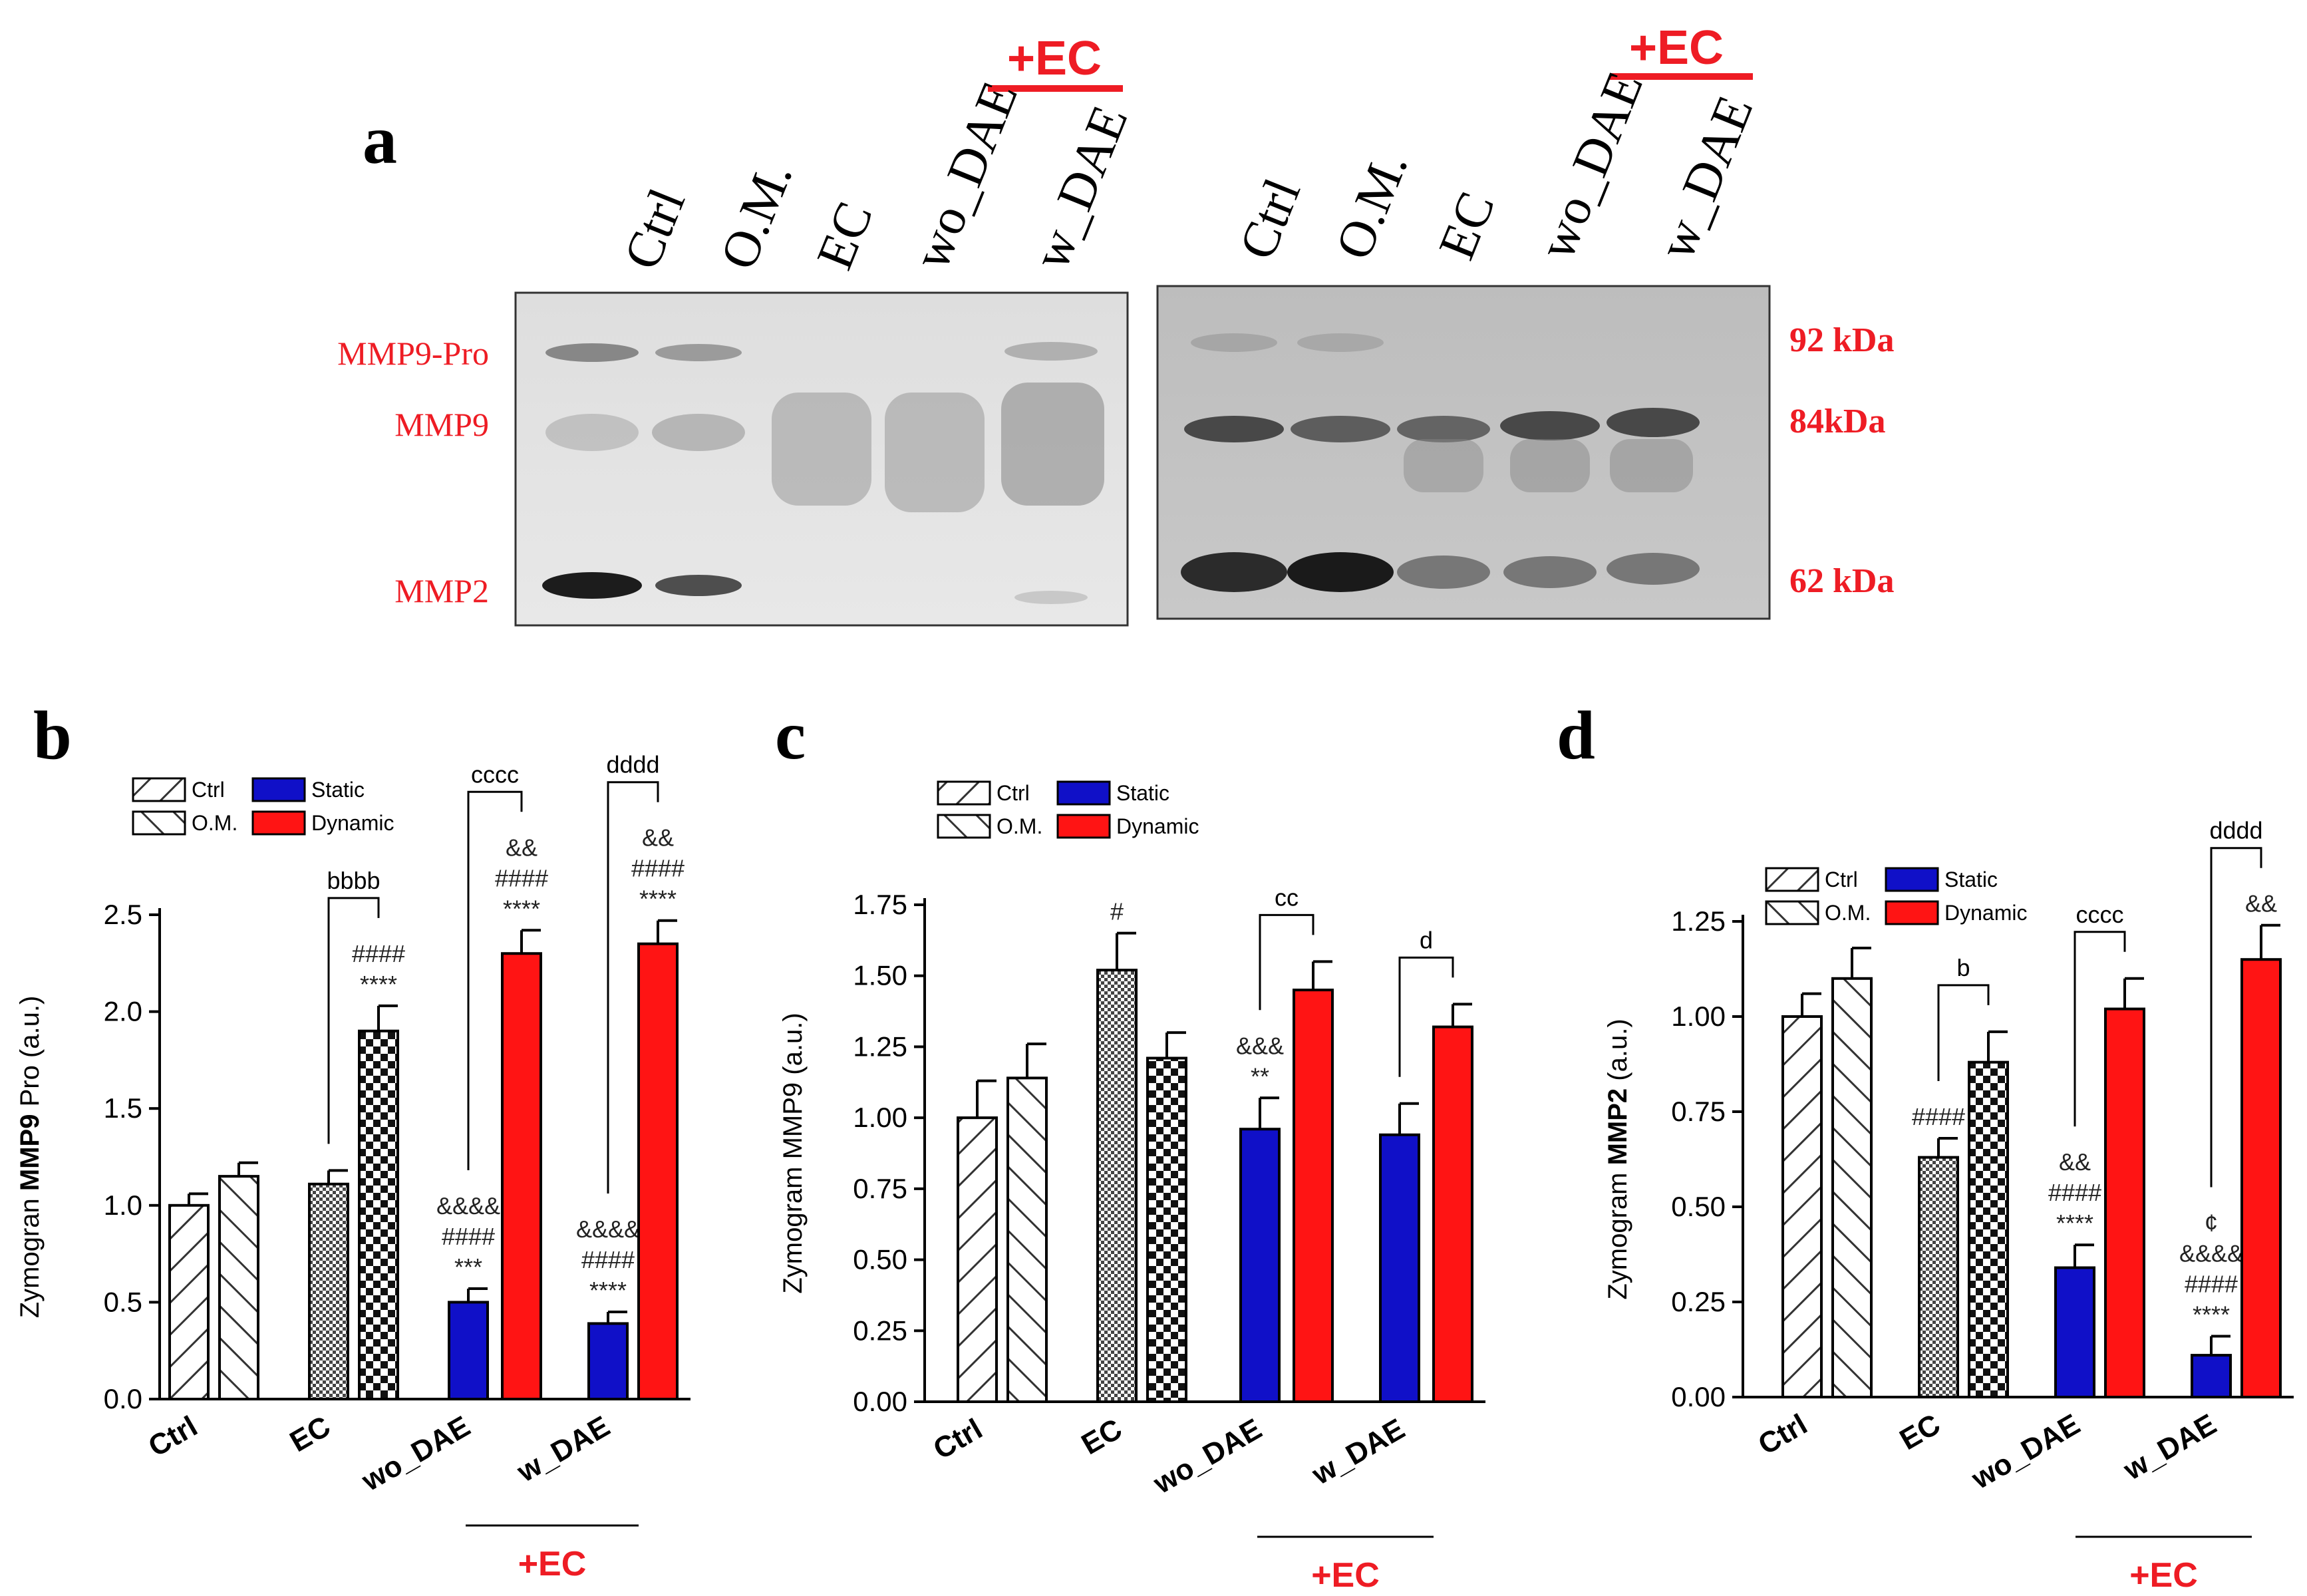  I want to click on mw-label-92: 92 kDa, so click(1841, 340).